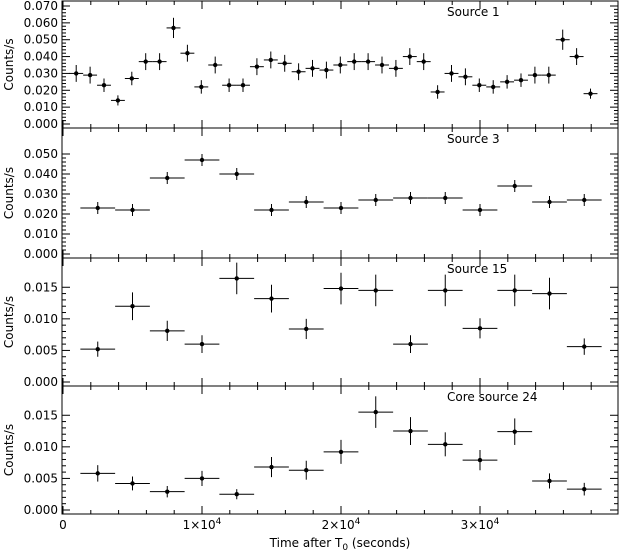 Image resolution: width=621 pixels, height=550 pixels. I want to click on x-axis-label-subscript: 0, so click(345, 546).